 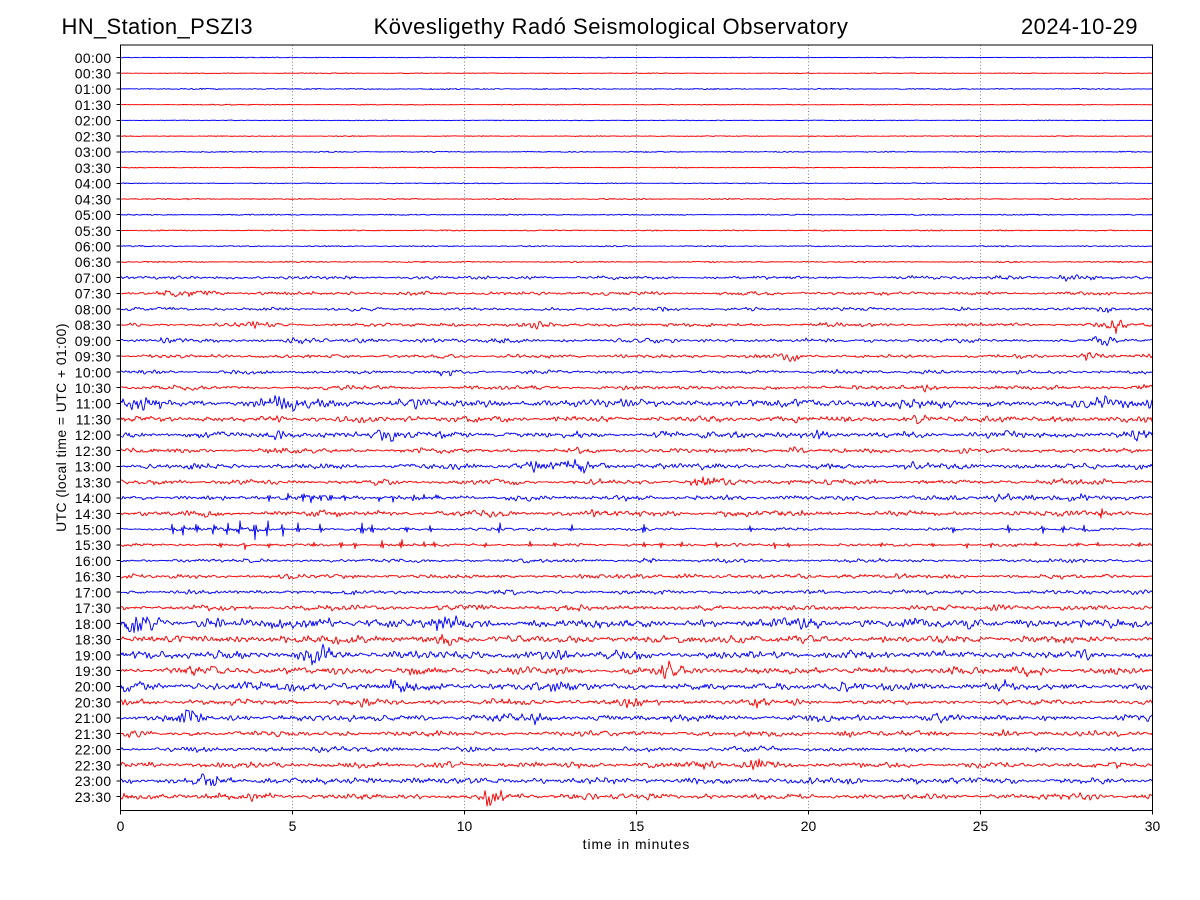 I want to click on svg-text: 2024-10-29, so click(x=1079, y=26).